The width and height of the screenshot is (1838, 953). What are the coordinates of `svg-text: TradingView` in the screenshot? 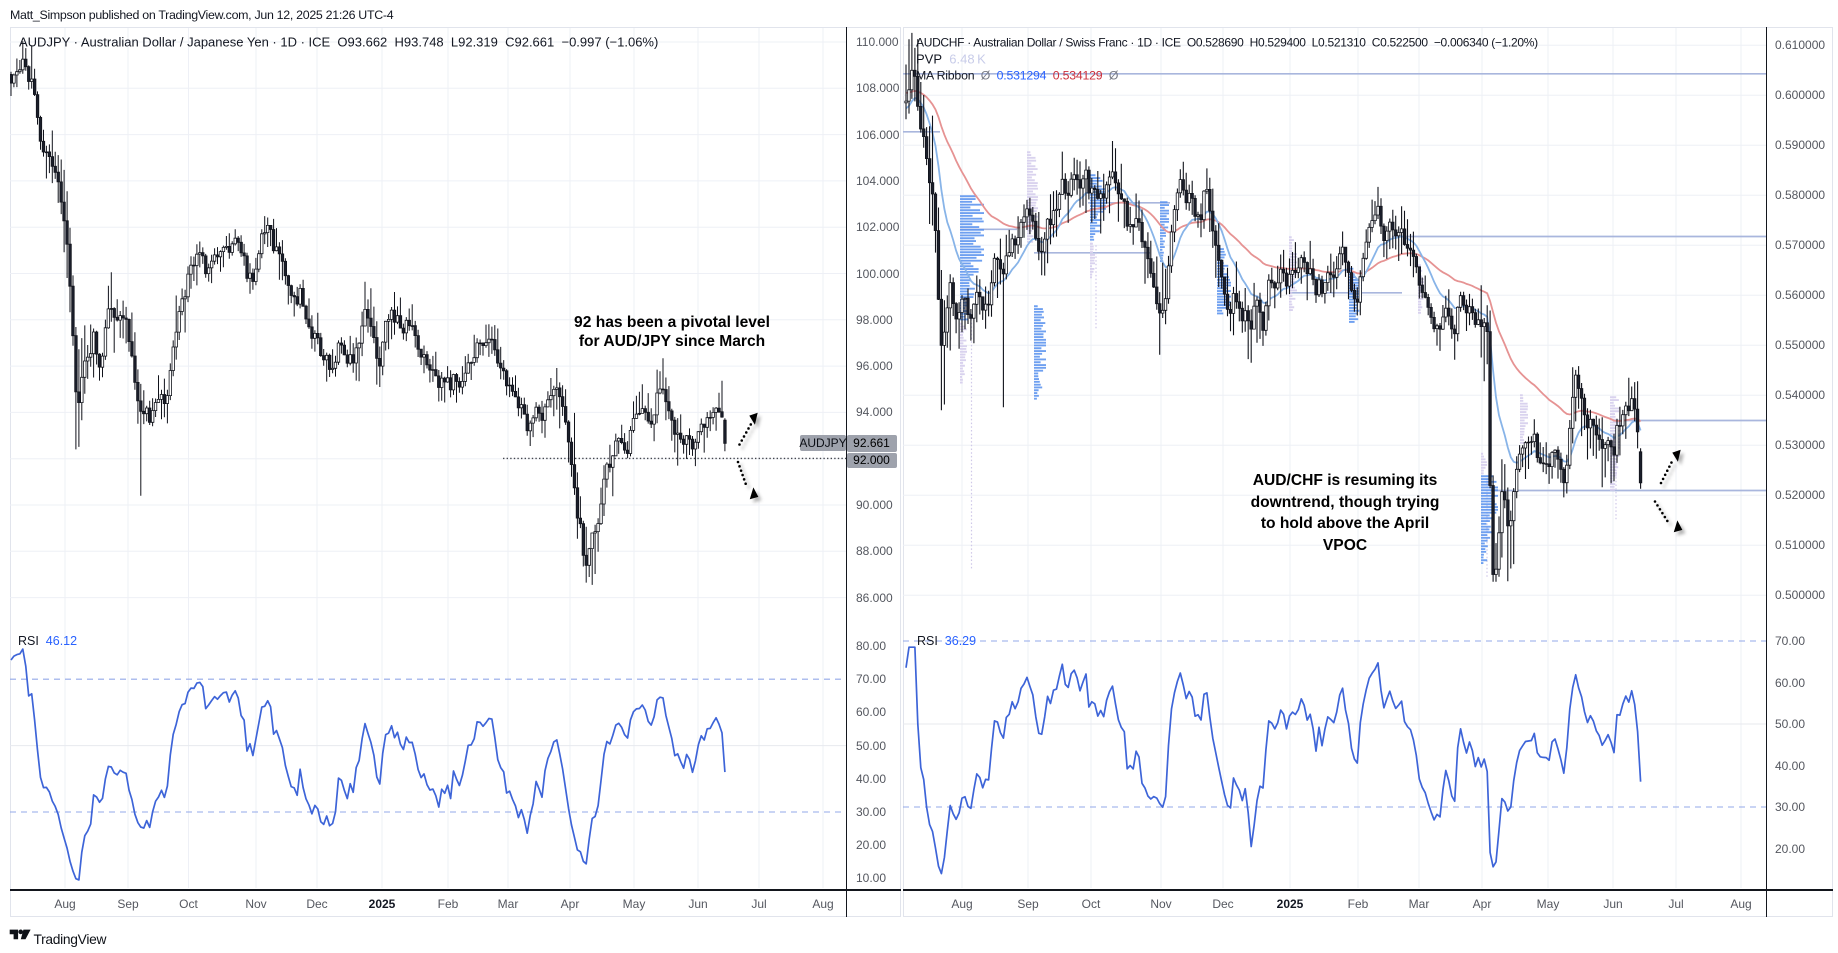 It's located at (70, 939).